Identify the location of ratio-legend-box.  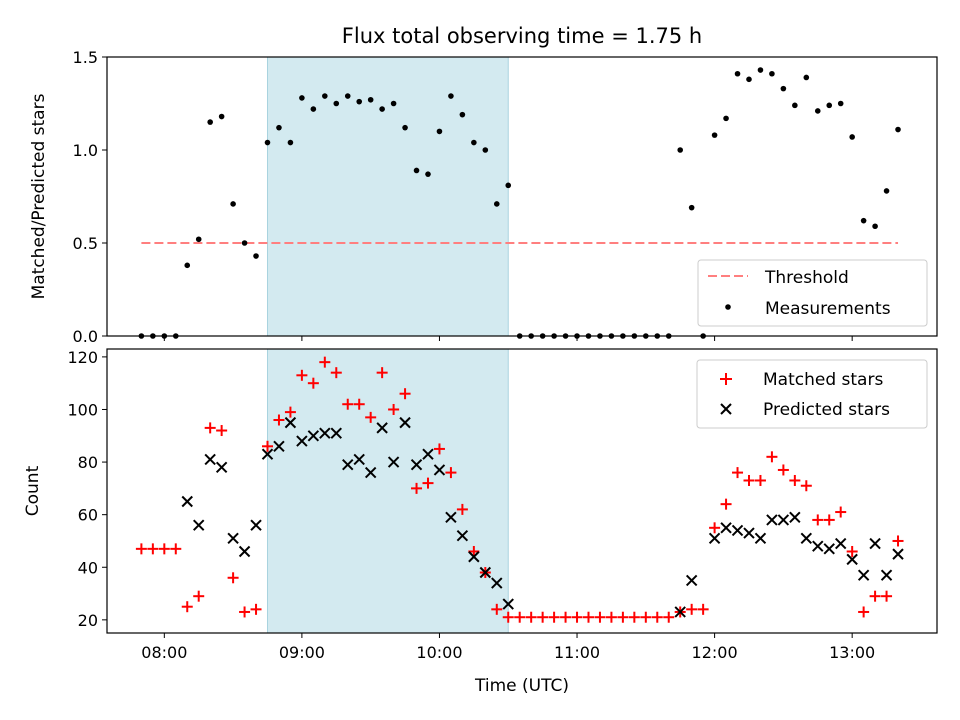
(812, 293).